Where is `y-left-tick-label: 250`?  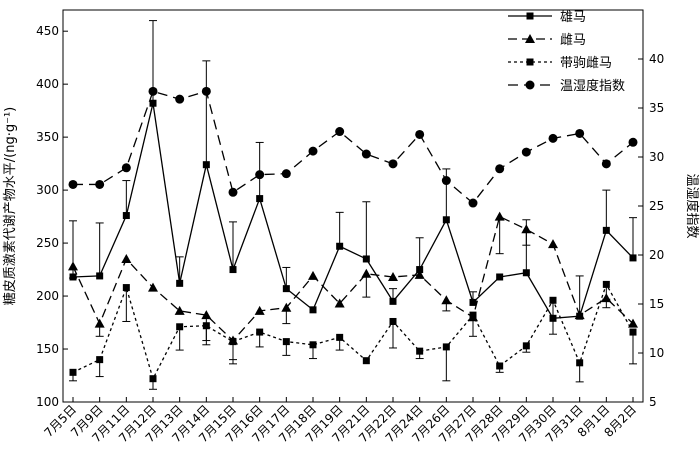
y-left-tick-label: 250 is located at coordinates (47, 243).